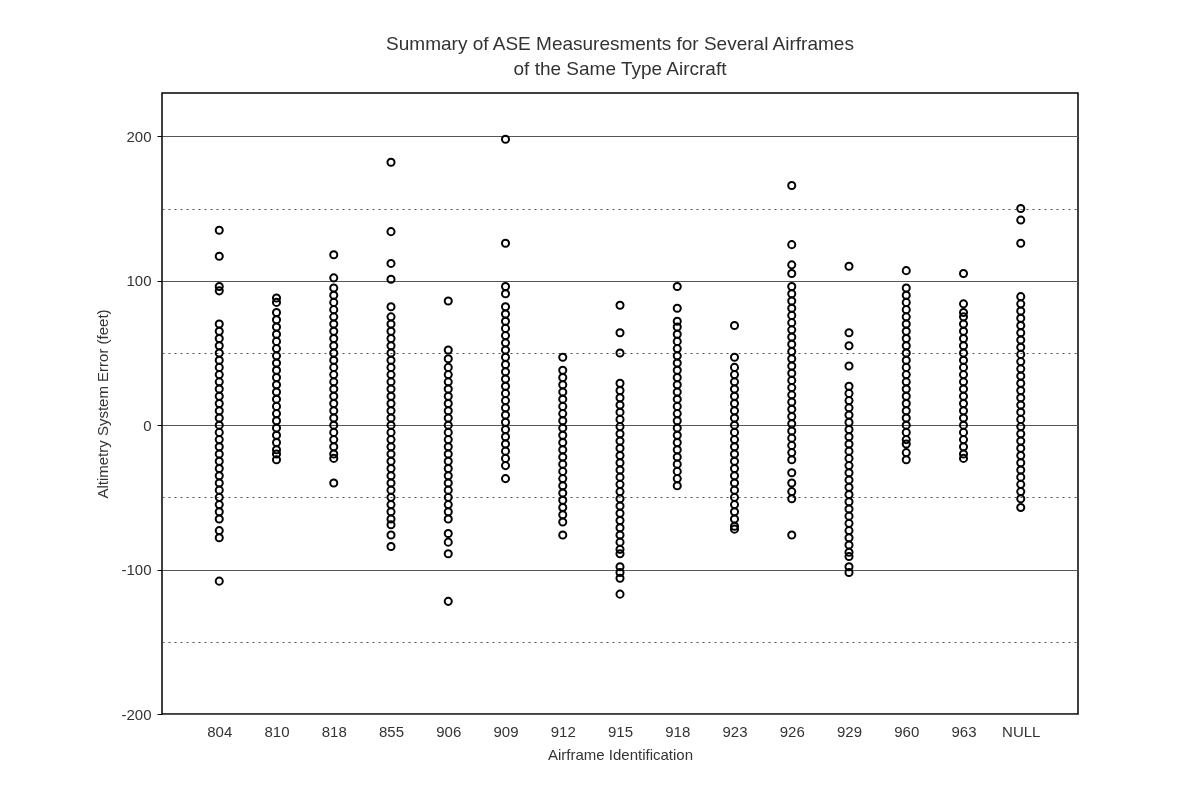 This screenshot has width=1199, height=792. Describe the element at coordinates (139, 281) in the screenshot. I see `y-tick-label: 100` at that location.